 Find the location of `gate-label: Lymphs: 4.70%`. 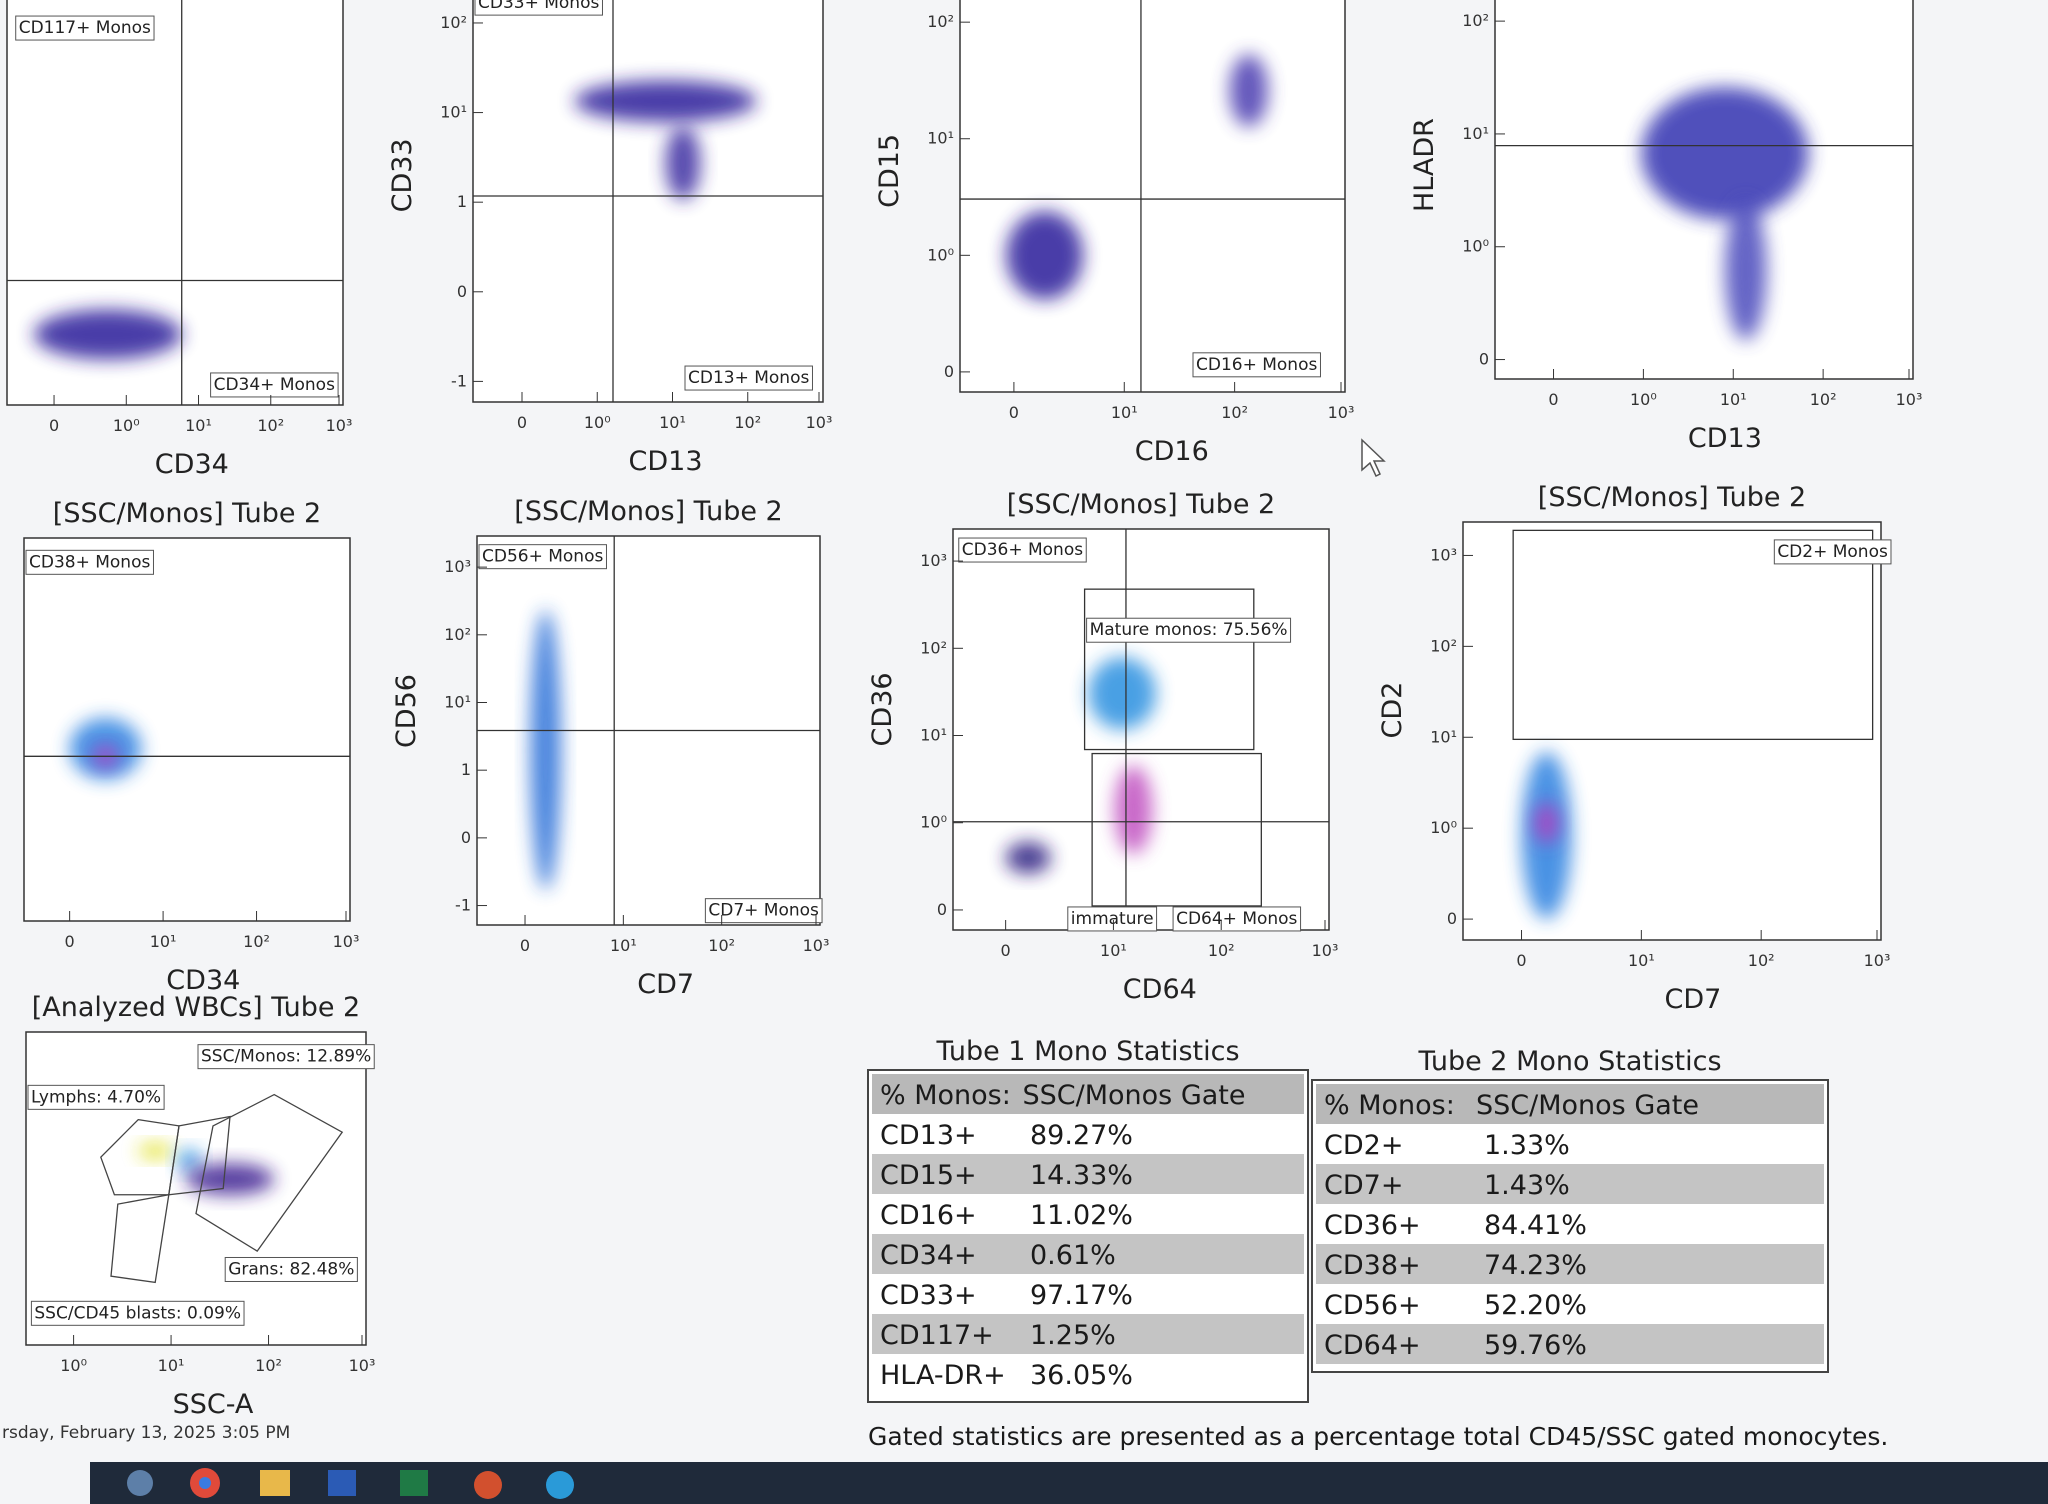

gate-label: Lymphs: 4.70% is located at coordinates (96, 1097).